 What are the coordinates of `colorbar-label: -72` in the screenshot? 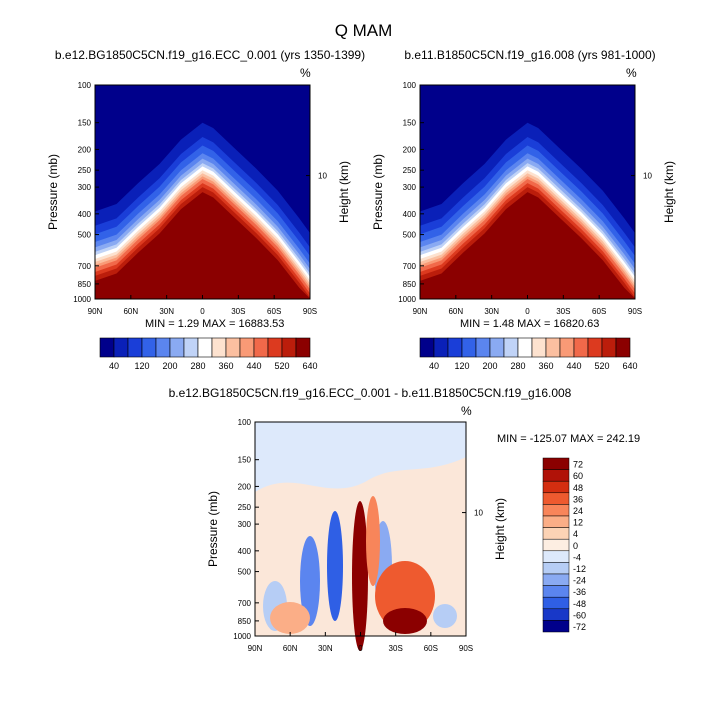 It's located at (579, 627).